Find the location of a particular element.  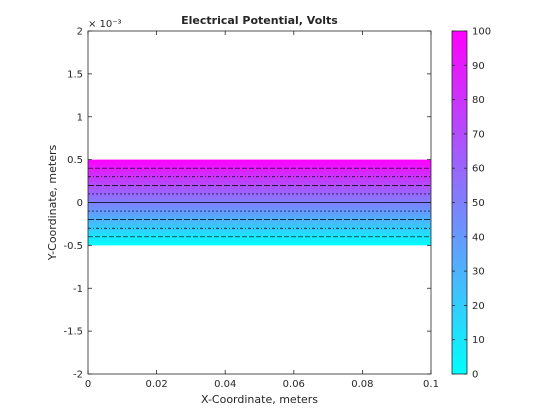

x-tick-label: 0.1 is located at coordinates (431, 384).